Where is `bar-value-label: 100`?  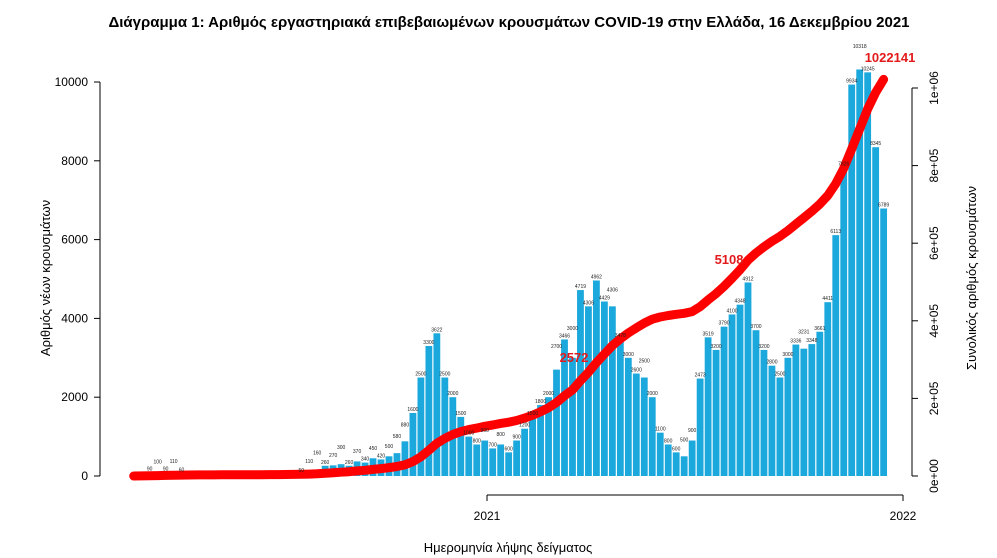
bar-value-label: 100 is located at coordinates (157, 463).